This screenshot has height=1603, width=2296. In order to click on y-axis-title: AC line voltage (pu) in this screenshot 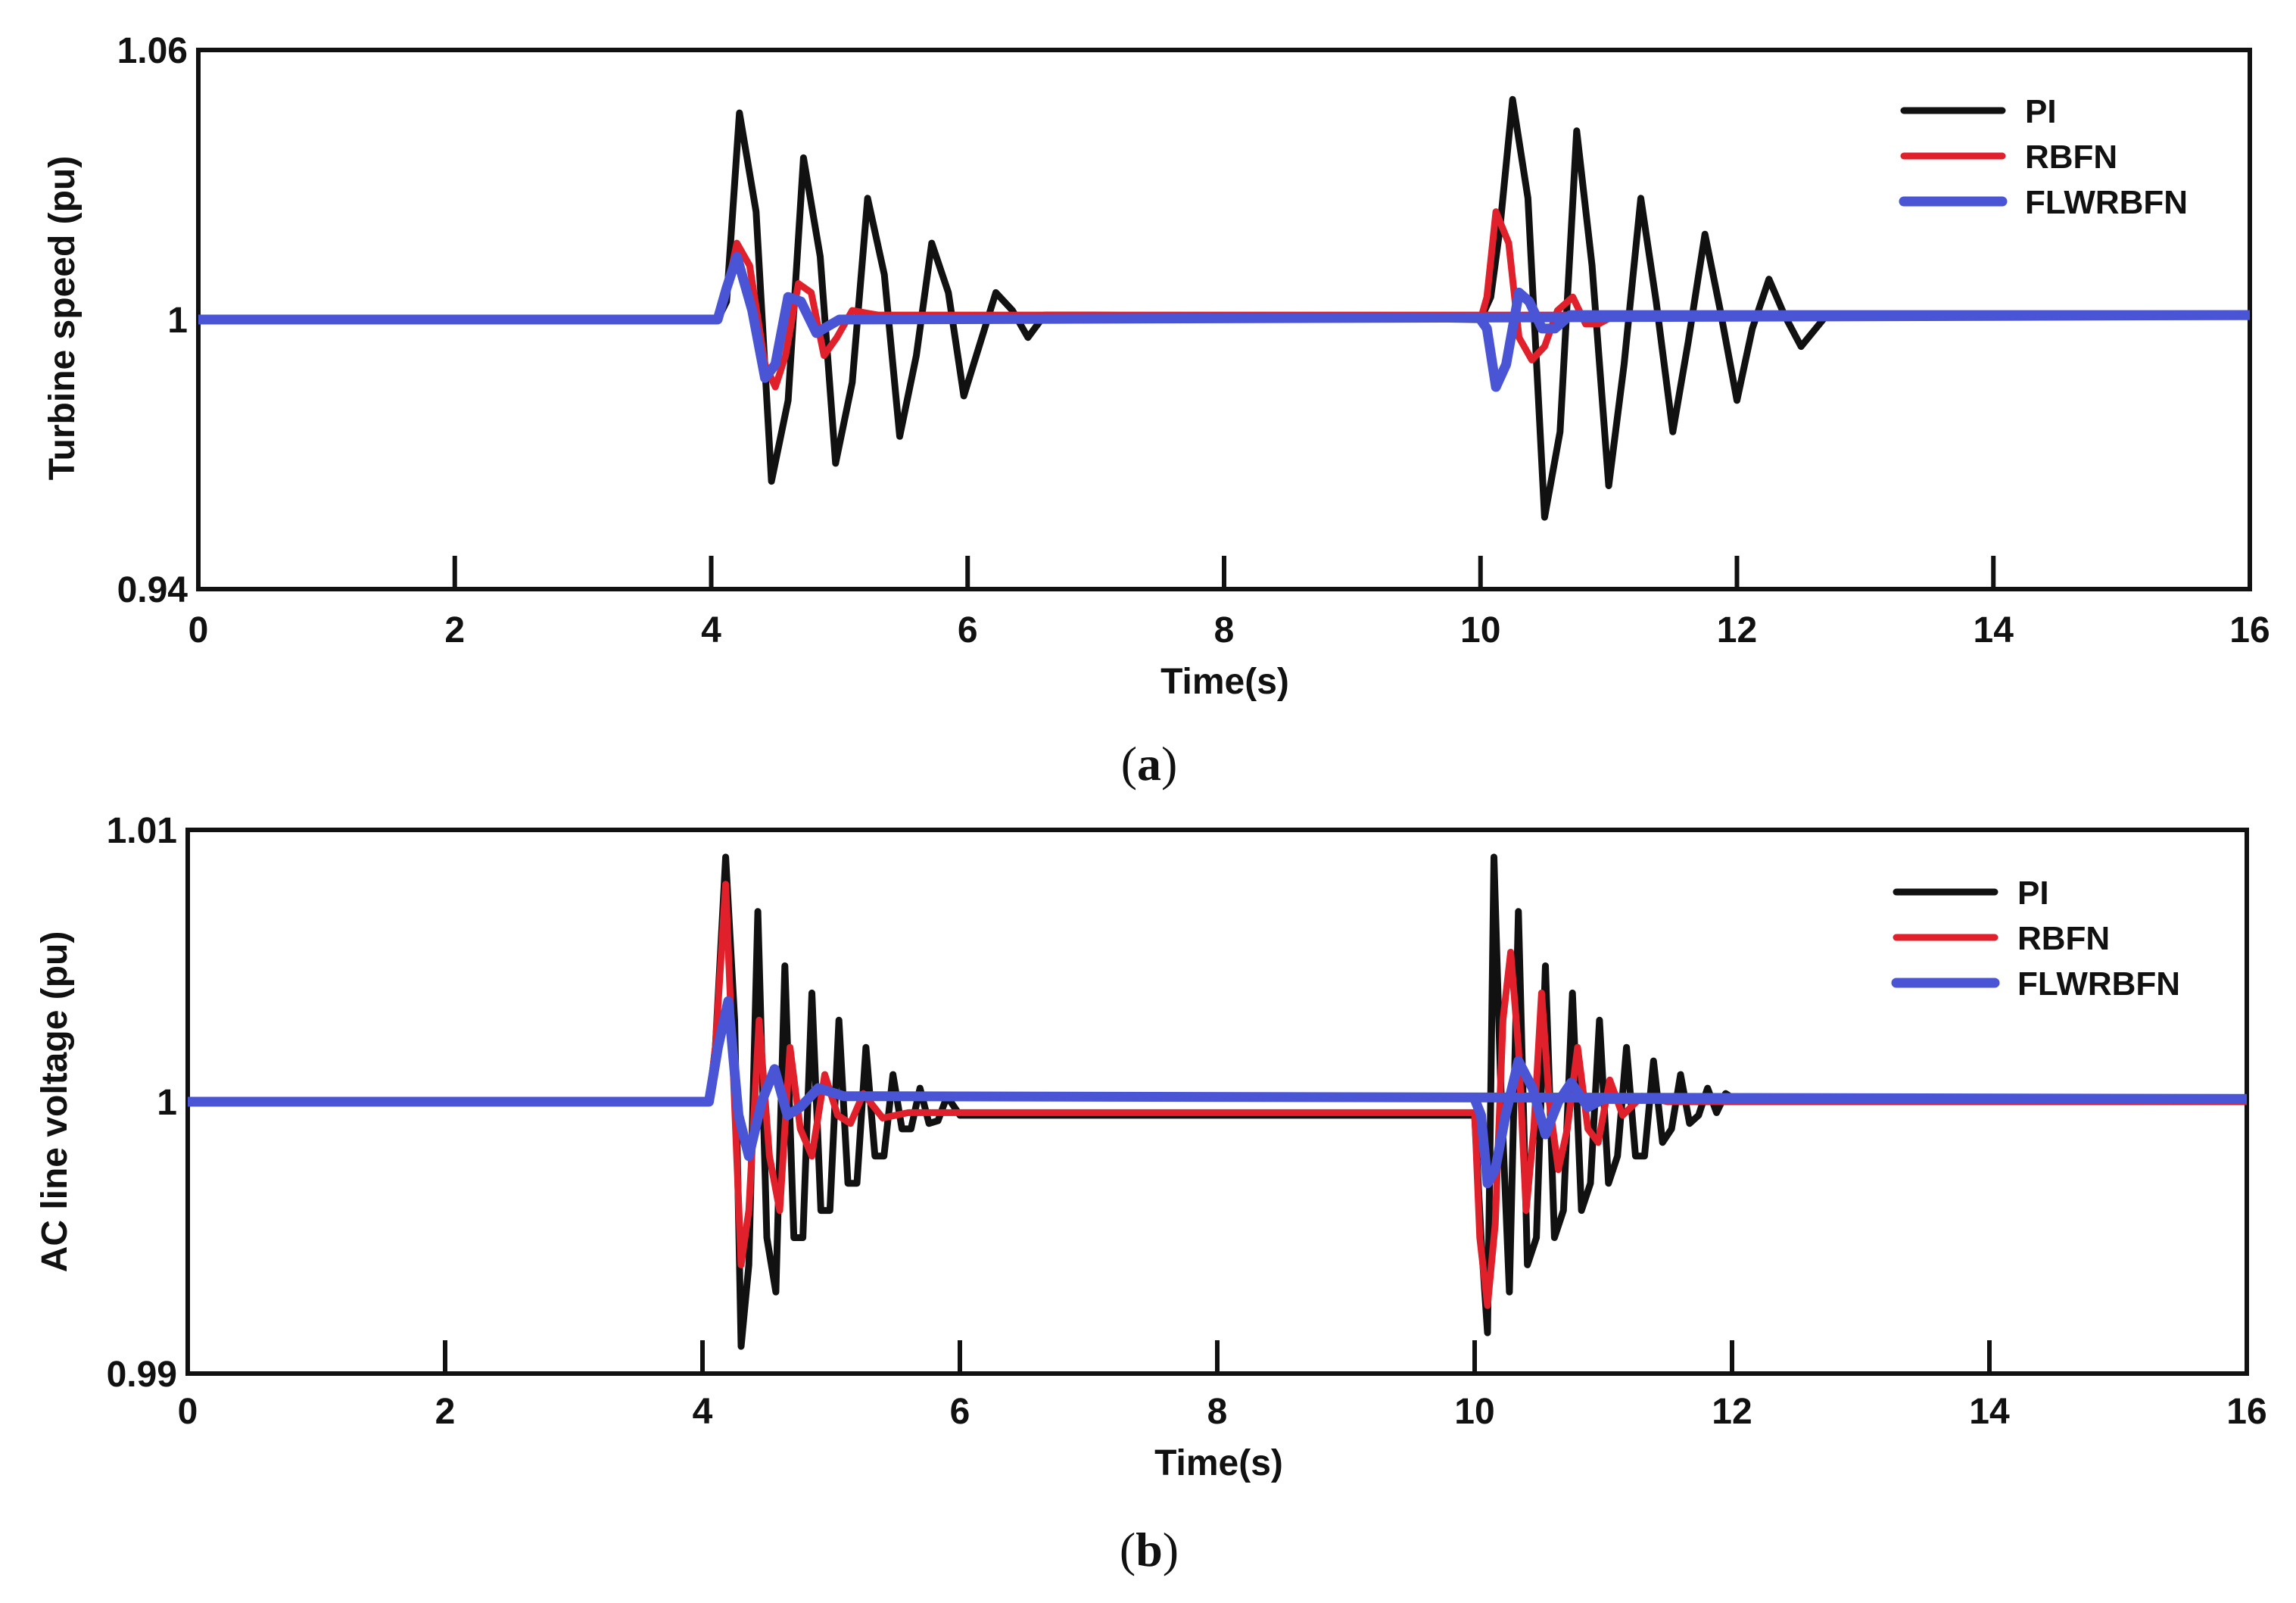, I will do `click(55, 1102)`.